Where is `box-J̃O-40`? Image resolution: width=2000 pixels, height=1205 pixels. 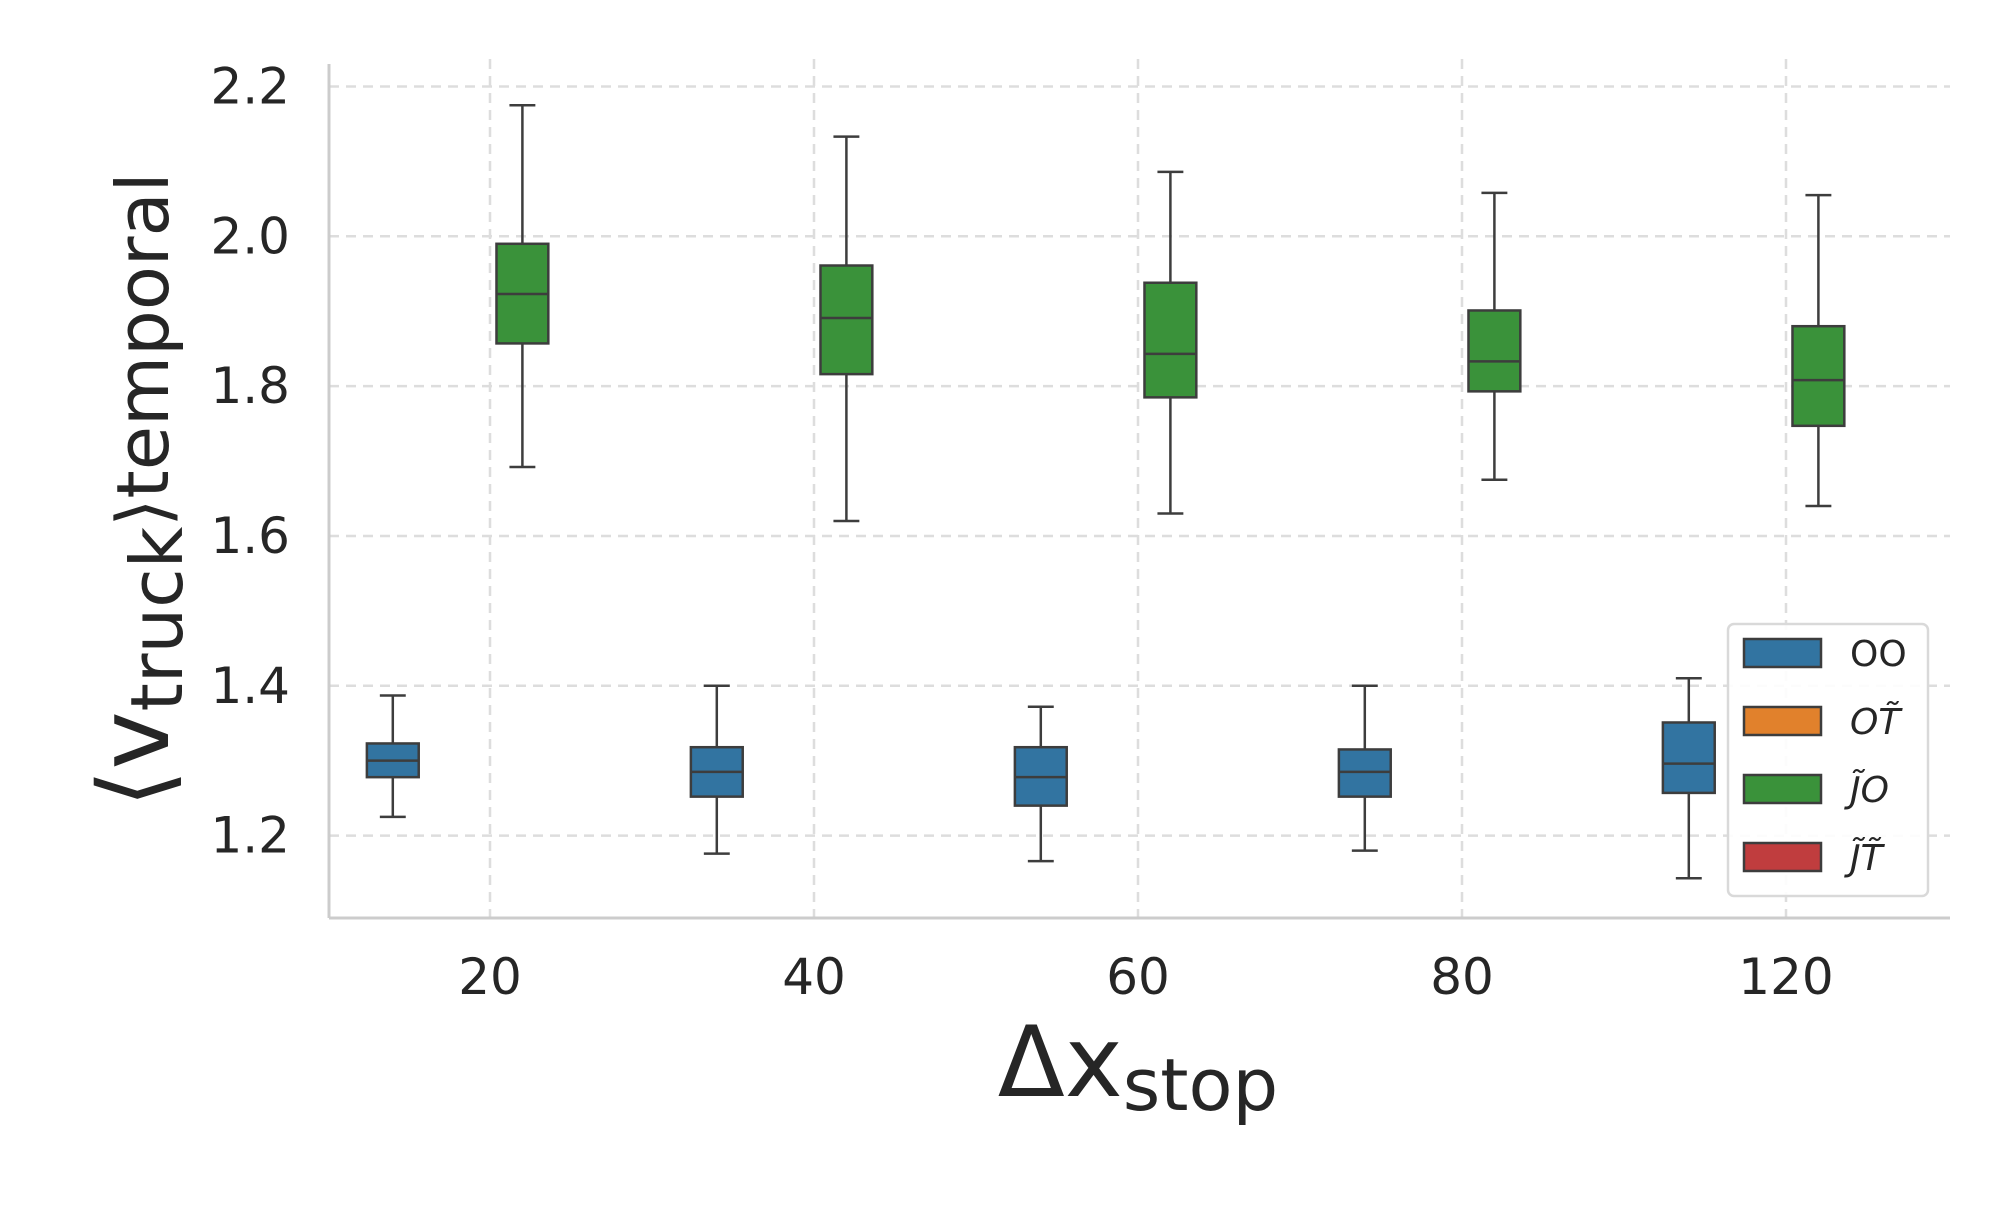 box-J̃O-40 is located at coordinates (846, 329).